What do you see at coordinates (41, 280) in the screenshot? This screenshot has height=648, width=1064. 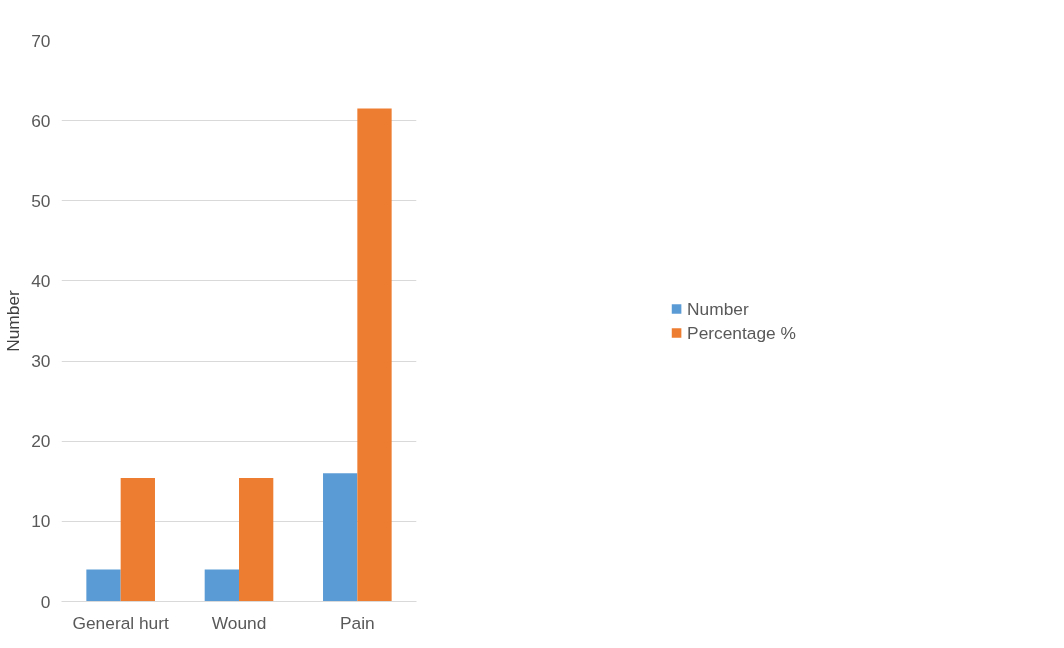 I see `y-tick-label: 40` at bounding box center [41, 280].